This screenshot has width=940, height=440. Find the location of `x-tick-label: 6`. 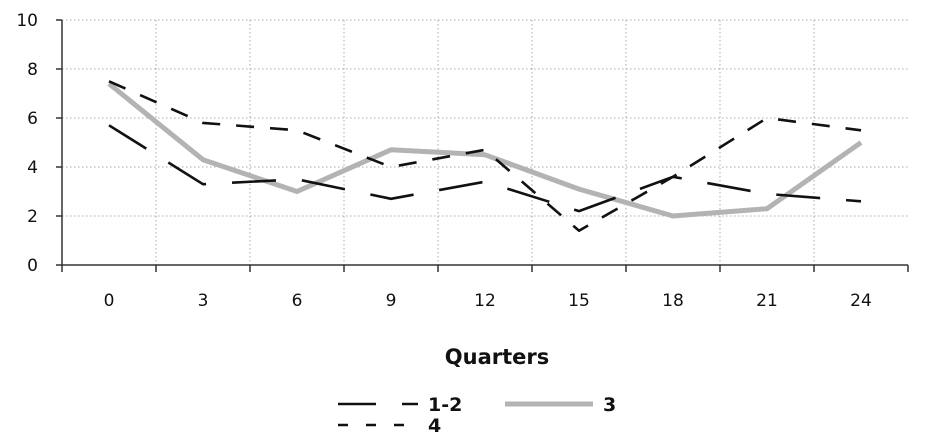

x-tick-label: 6 is located at coordinates (297, 301).